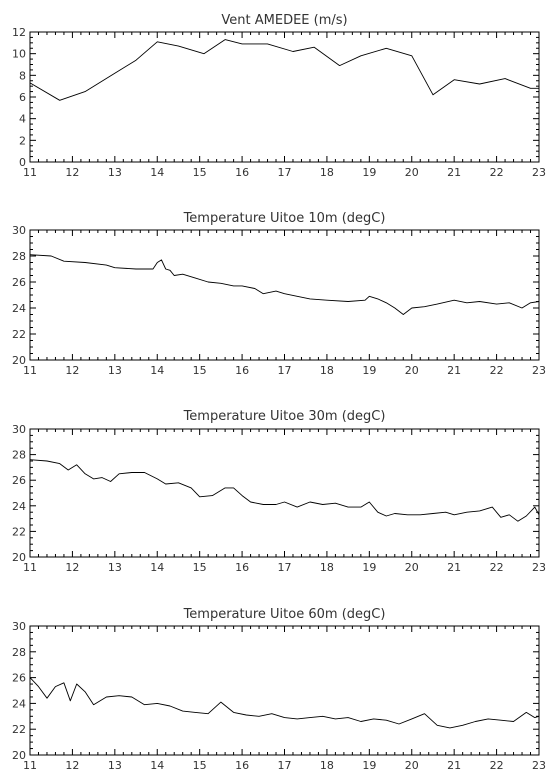  I want to click on chart-title: Temperature Uitoe 10m (degC), so click(284, 218).